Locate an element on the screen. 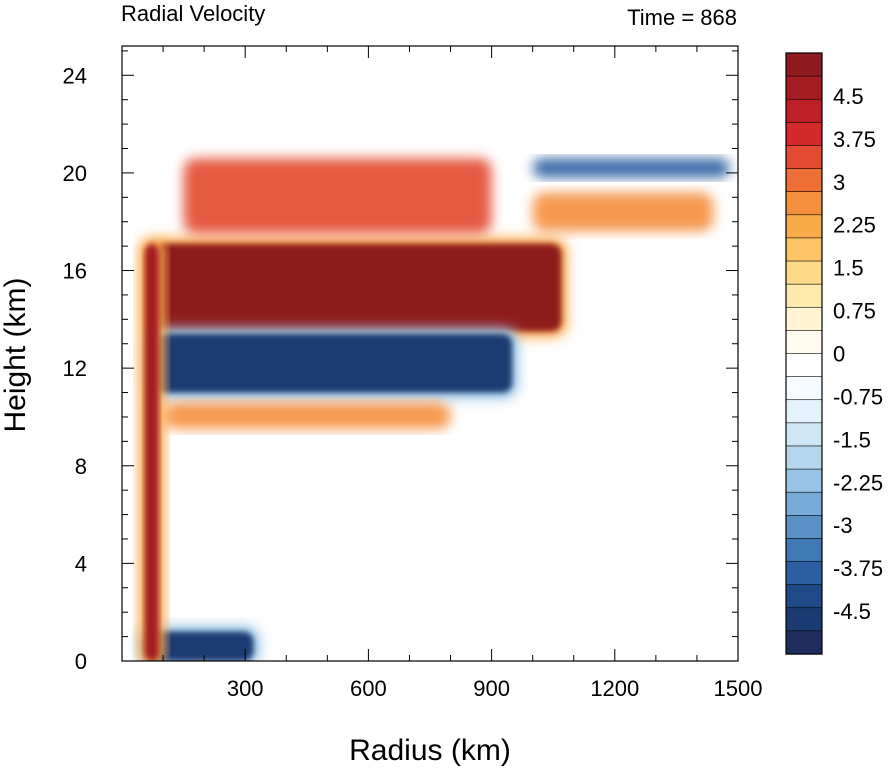  x-tick-label: 900 is located at coordinates (491, 688).